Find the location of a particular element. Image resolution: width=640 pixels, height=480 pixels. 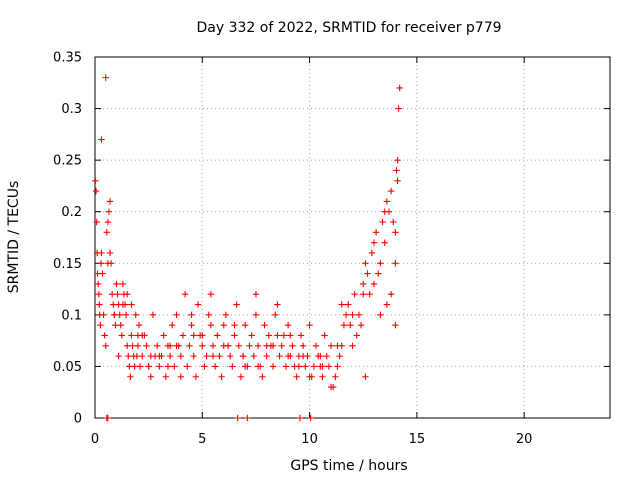

x-tick-label: 10 is located at coordinates (309, 439).